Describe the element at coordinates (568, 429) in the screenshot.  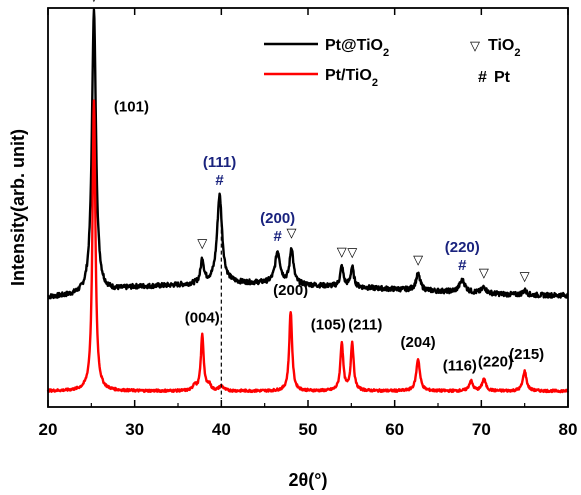
I see `x-tick-label: 80` at that location.